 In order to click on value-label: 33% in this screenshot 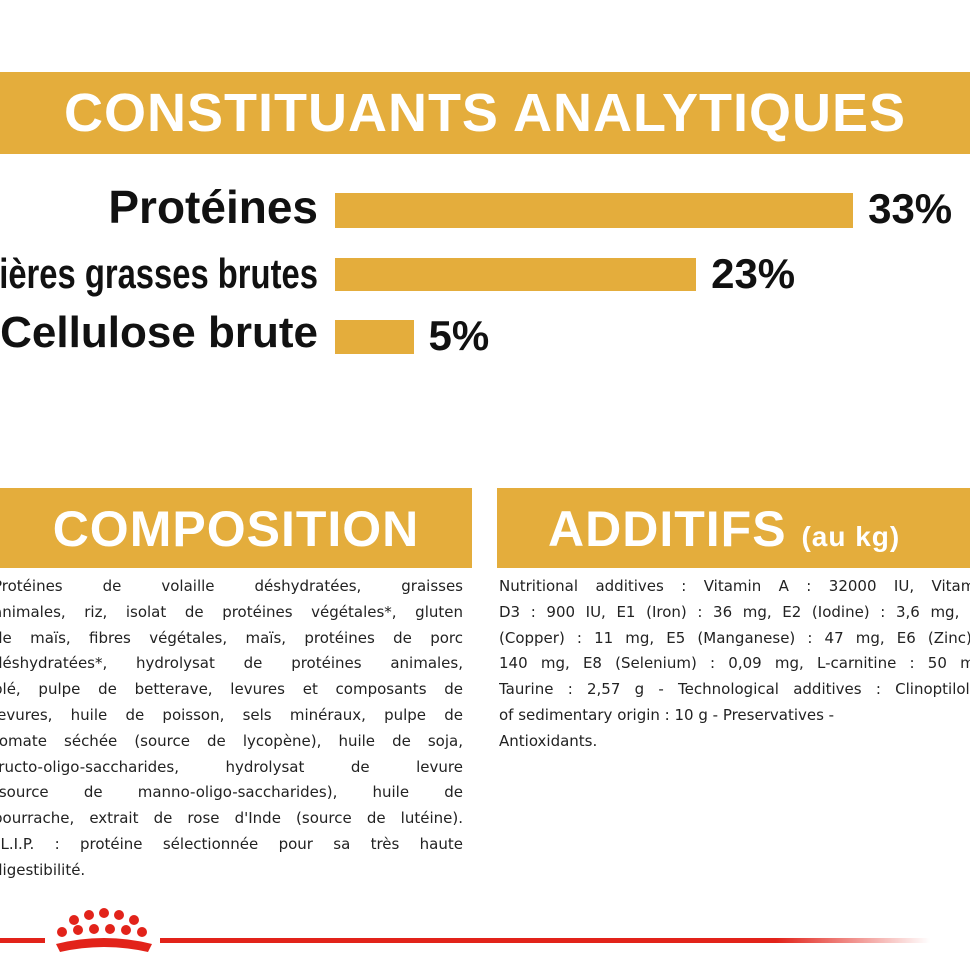, I will do `click(910, 208)`.